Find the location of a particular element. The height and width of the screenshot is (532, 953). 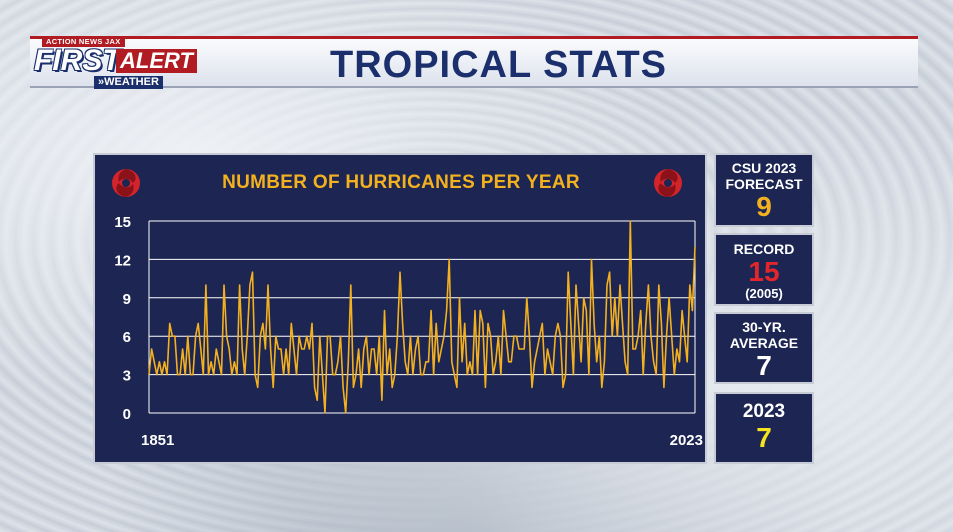

y-tick-label: 15 is located at coordinates (122, 222).